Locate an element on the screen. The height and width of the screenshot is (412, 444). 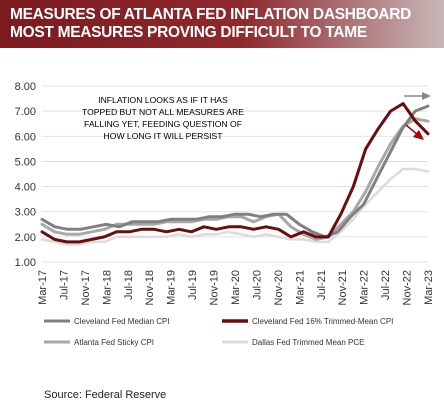
x-tick-label: Jul-22 is located at coordinates (386, 285).